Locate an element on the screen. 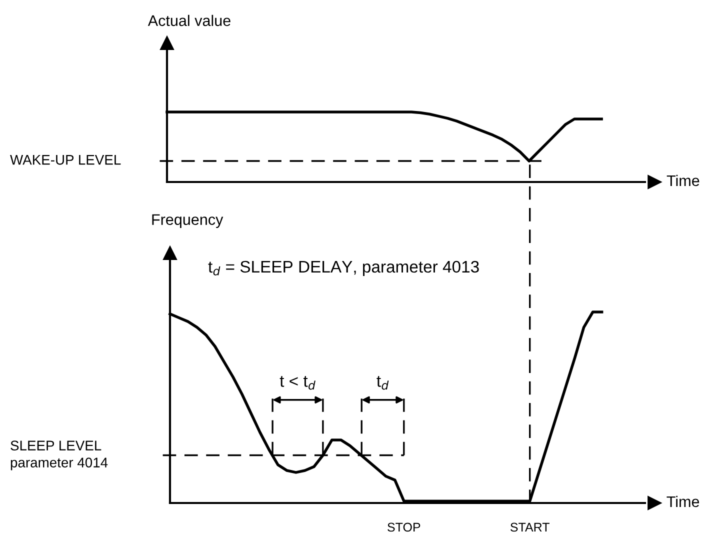 This screenshot has width=723, height=537. annotation: t < t$_{d}$ is located at coordinates (298, 383).